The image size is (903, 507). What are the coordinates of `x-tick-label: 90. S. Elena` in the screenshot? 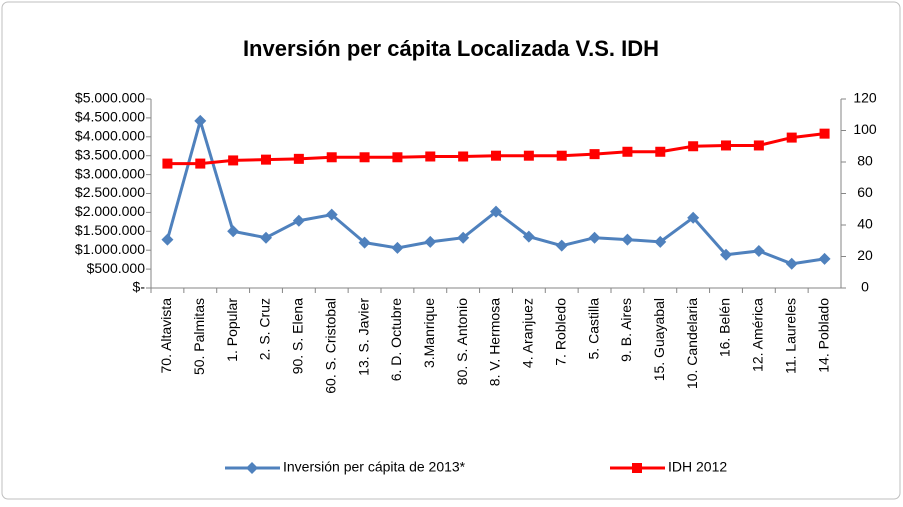 It's located at (298, 336).